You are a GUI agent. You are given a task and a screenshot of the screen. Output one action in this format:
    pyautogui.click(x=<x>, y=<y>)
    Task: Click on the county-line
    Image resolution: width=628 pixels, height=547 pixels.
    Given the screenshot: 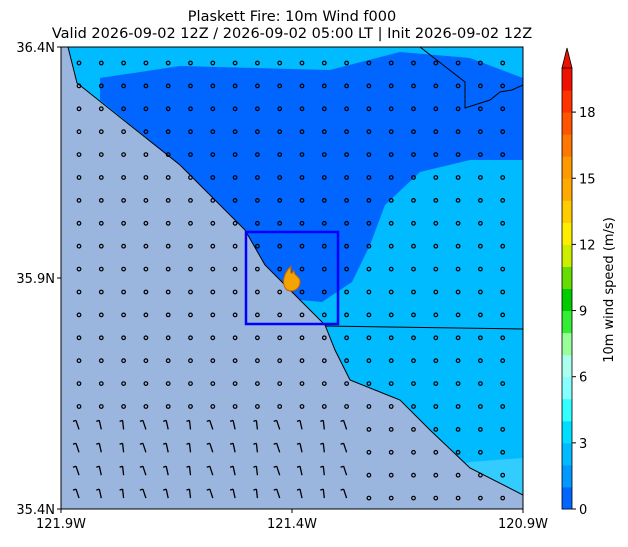 What is the action you would take?
    pyautogui.click(x=471, y=78)
    